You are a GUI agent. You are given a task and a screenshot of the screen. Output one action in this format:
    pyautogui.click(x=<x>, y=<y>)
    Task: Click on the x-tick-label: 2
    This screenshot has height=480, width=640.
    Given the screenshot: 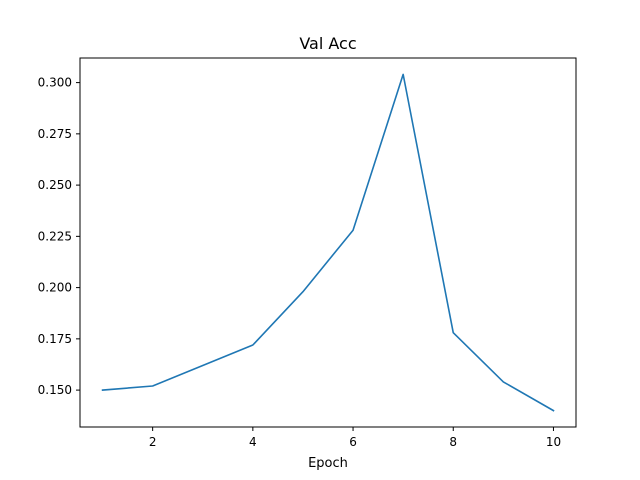 What is the action you would take?
    pyautogui.click(x=153, y=442)
    